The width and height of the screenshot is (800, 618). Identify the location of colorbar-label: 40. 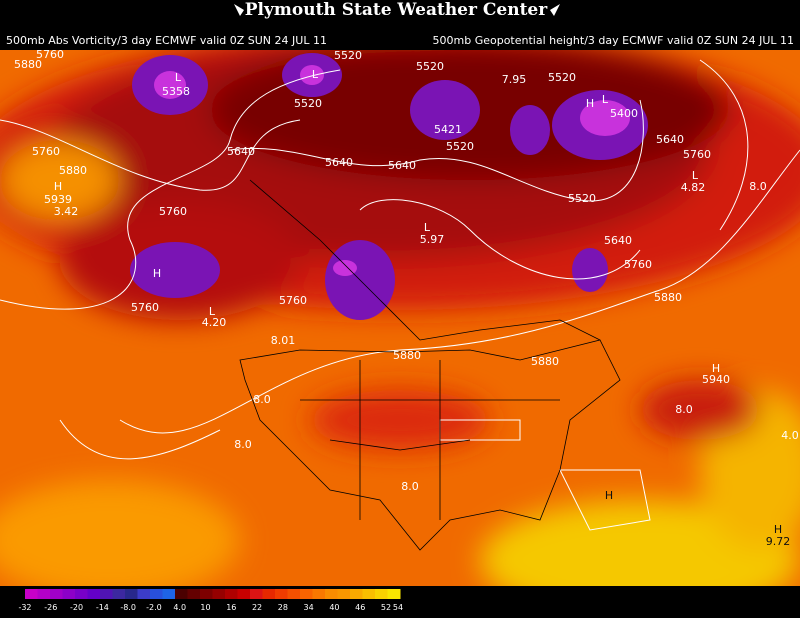
(334, 607).